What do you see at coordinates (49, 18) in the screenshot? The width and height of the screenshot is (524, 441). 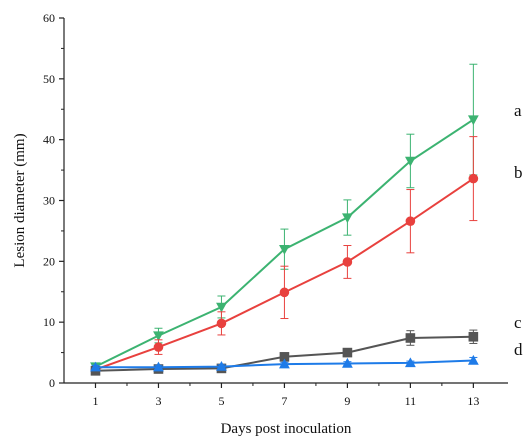 I see `y-tick-label: 60` at bounding box center [49, 18].